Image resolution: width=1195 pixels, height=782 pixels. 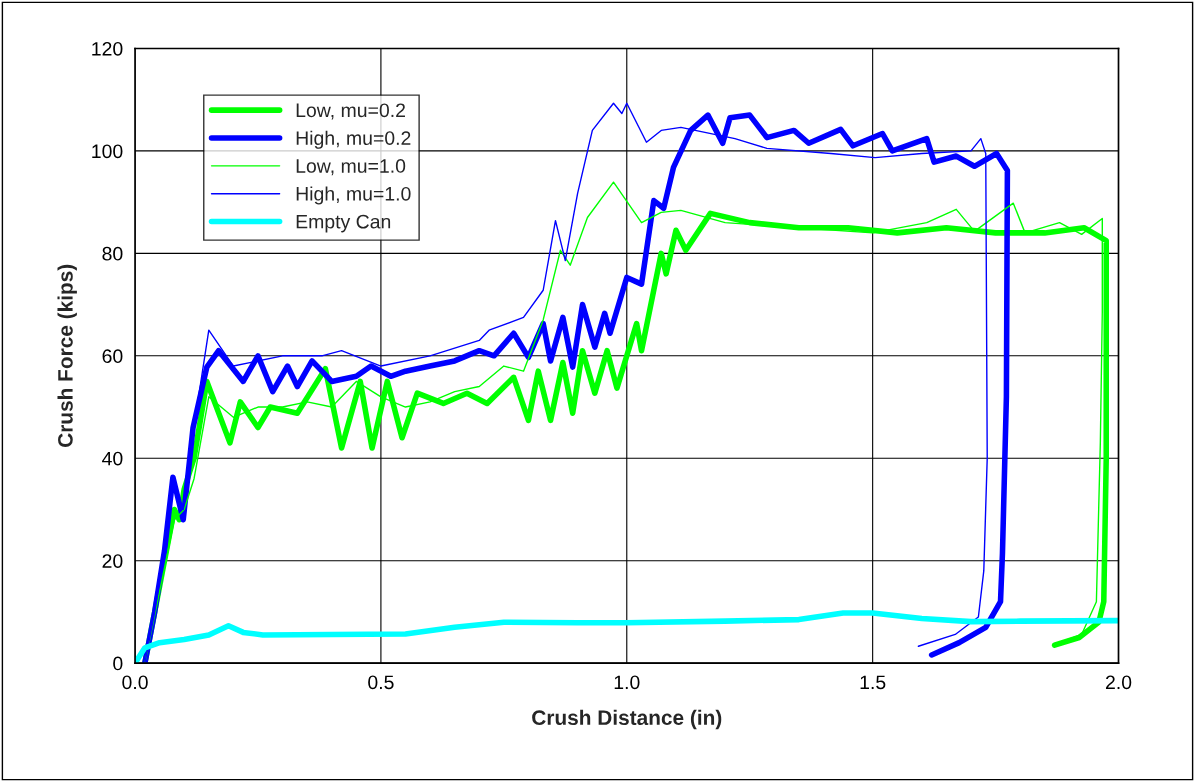 I want to click on legend-label: Empty Can, so click(x=343, y=223).